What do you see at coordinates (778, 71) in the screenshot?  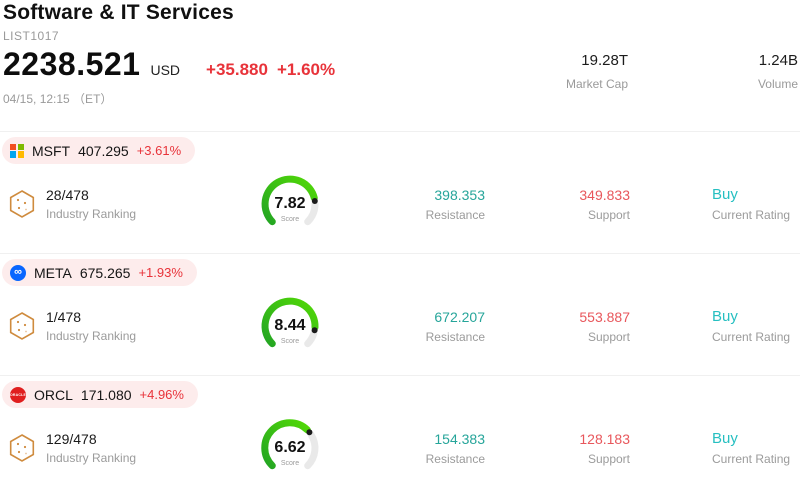 I see `volume-metric: 1.24B Volume` at bounding box center [778, 71].